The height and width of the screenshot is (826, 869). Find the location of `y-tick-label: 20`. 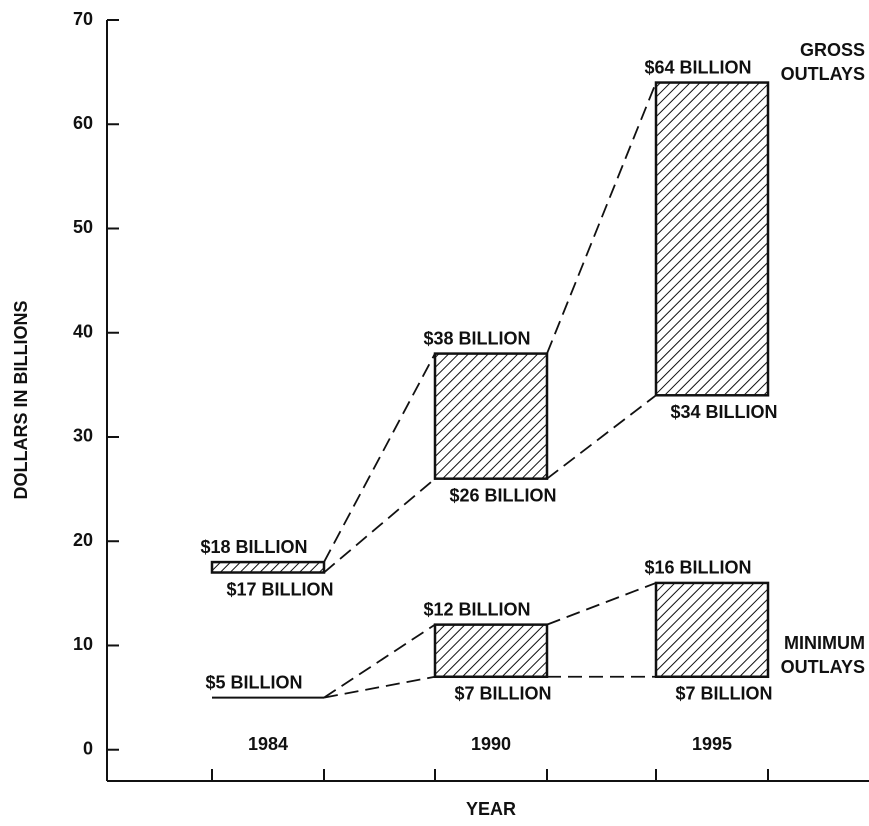

y-tick-label: 20 is located at coordinates (83, 540).